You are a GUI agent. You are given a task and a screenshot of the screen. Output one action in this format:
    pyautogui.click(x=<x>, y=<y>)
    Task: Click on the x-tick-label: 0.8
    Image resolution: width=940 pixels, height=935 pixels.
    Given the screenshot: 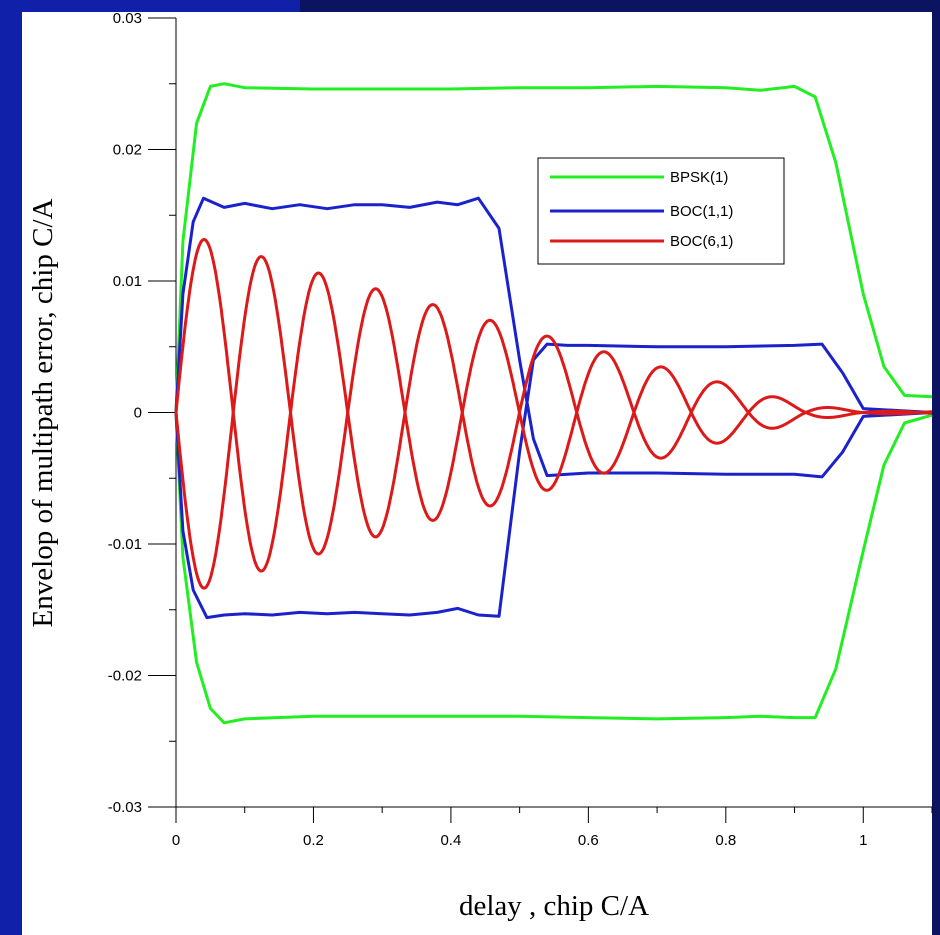 What is the action you would take?
    pyautogui.click(x=725, y=840)
    